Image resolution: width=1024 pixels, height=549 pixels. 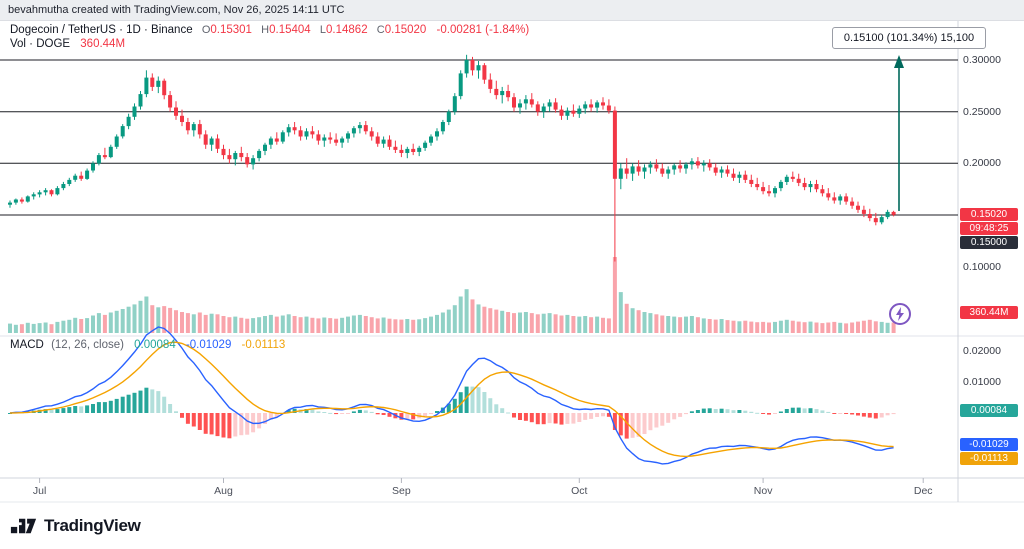 What do you see at coordinates (579, 491) in the screenshot?
I see `month-label: Oct` at bounding box center [579, 491].